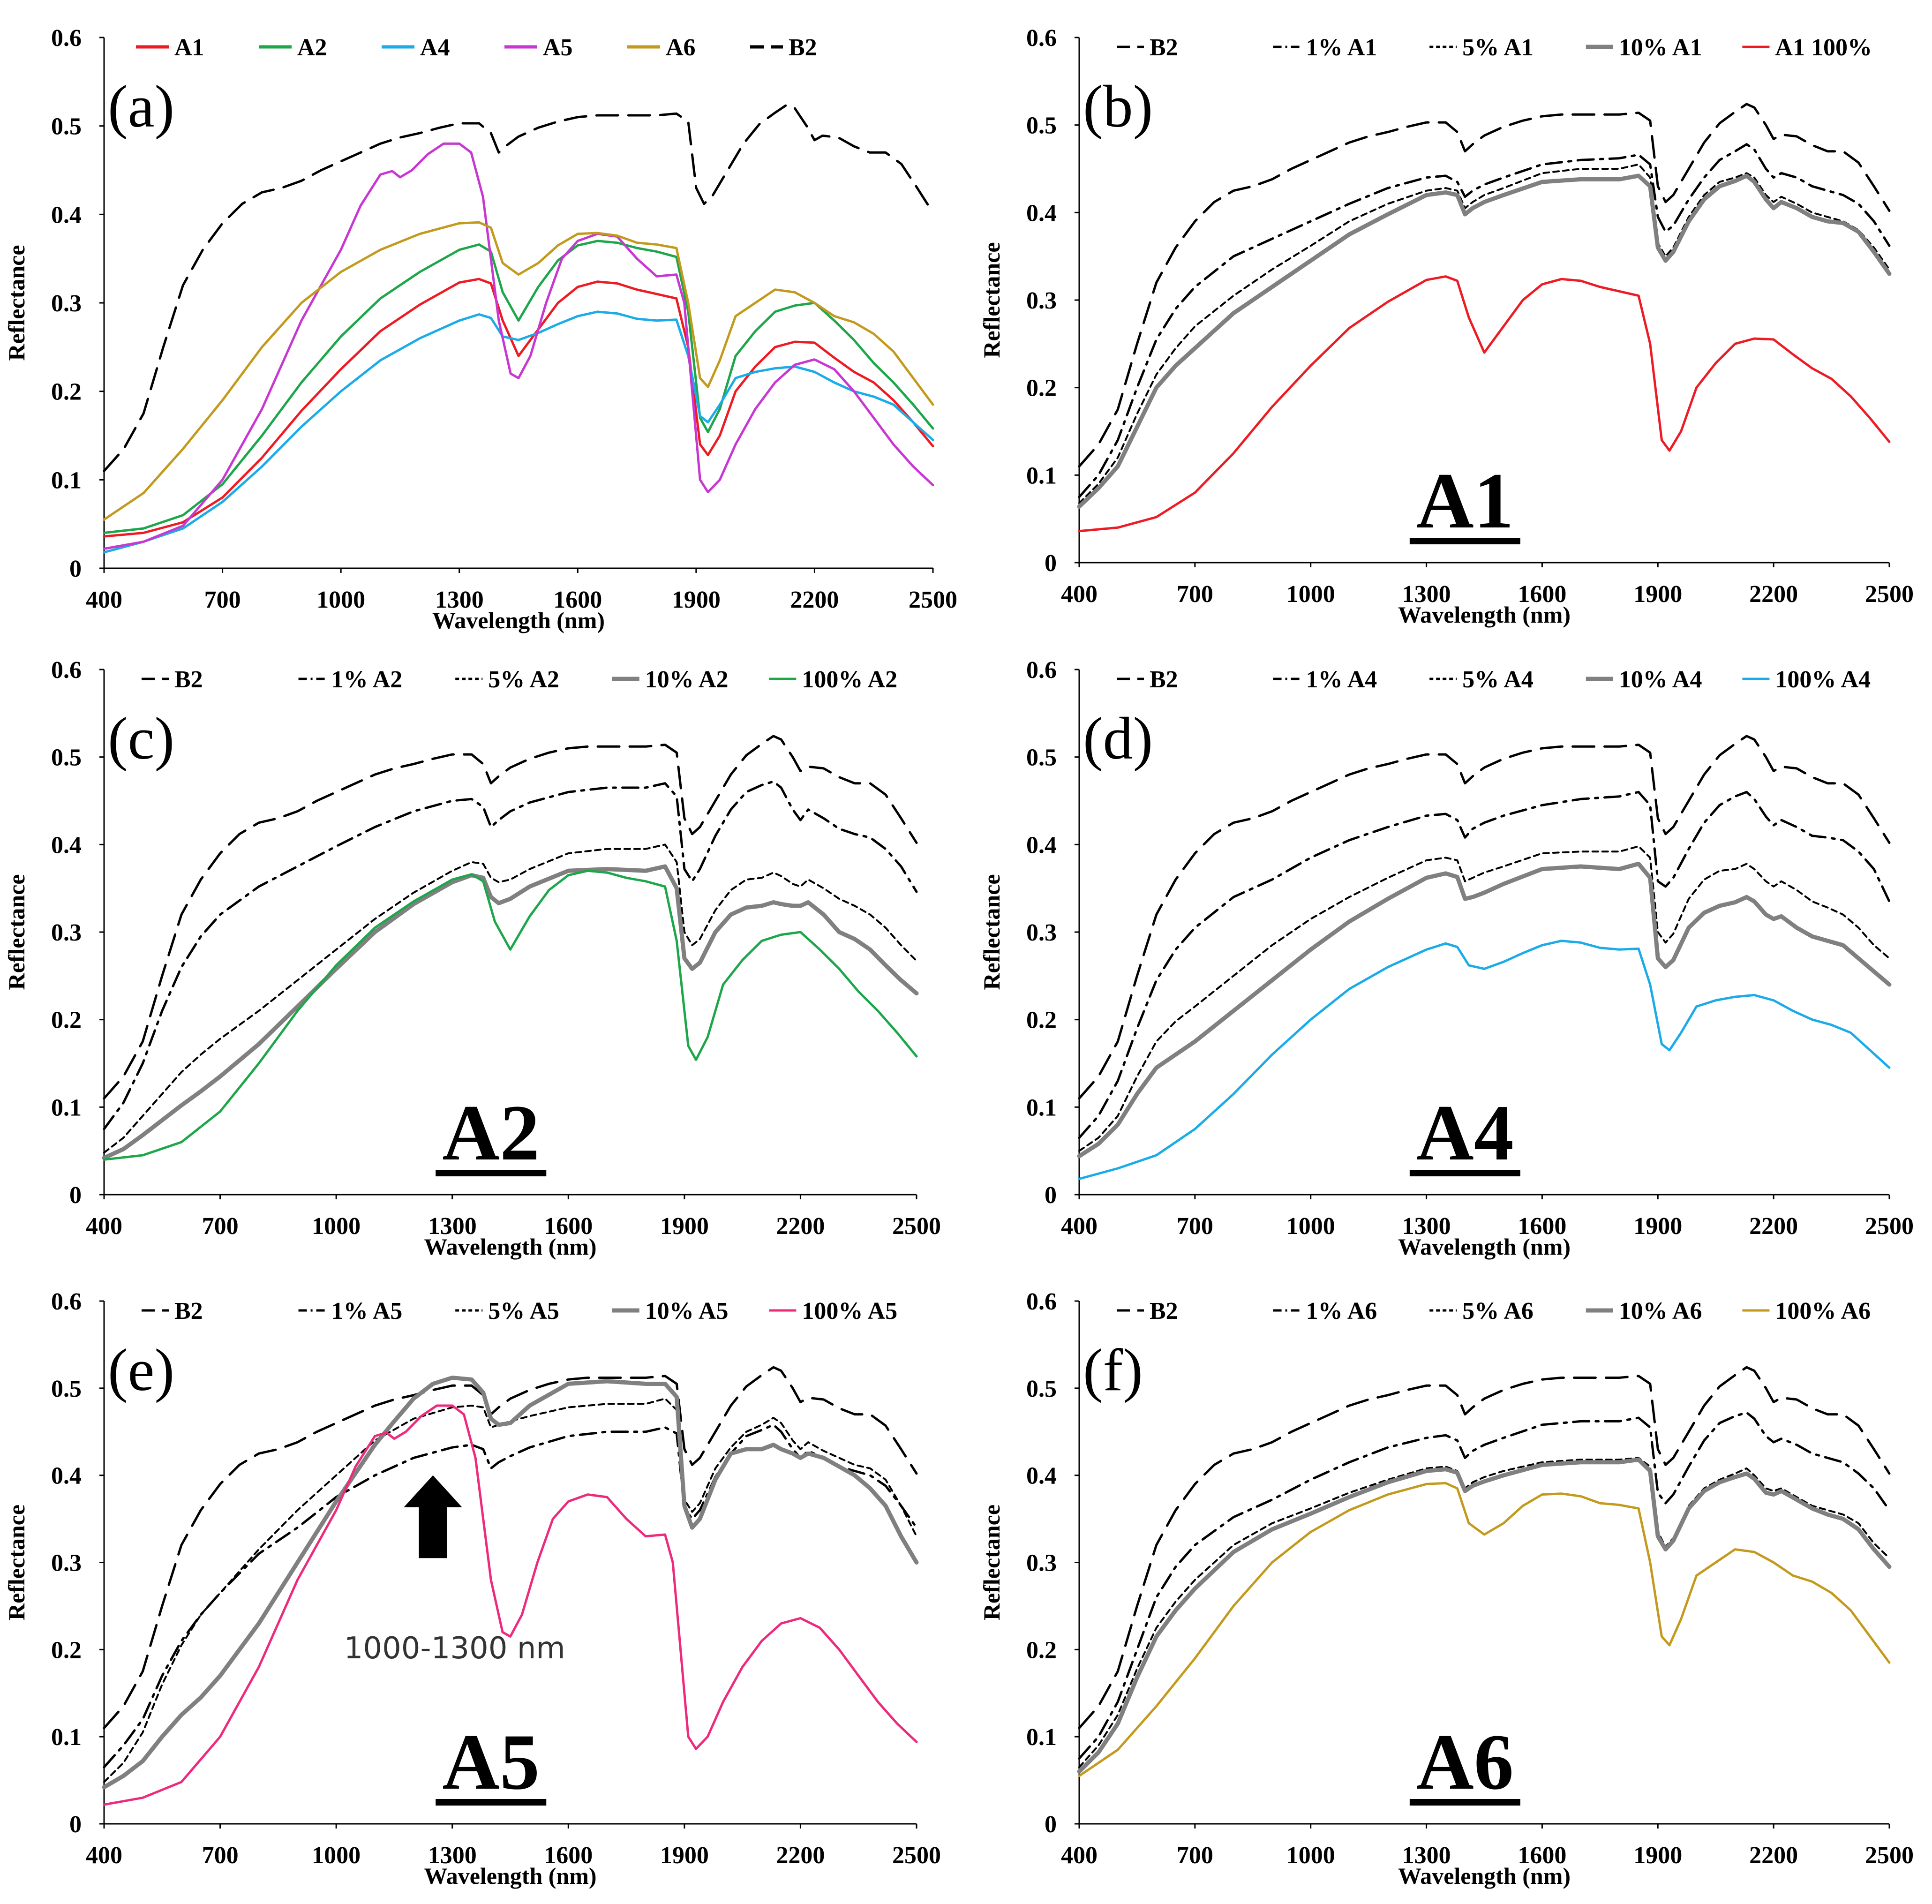 This screenshot has width=1932, height=1904. What do you see at coordinates (189, 48) in the screenshot?
I see `legend-label: A1` at bounding box center [189, 48].